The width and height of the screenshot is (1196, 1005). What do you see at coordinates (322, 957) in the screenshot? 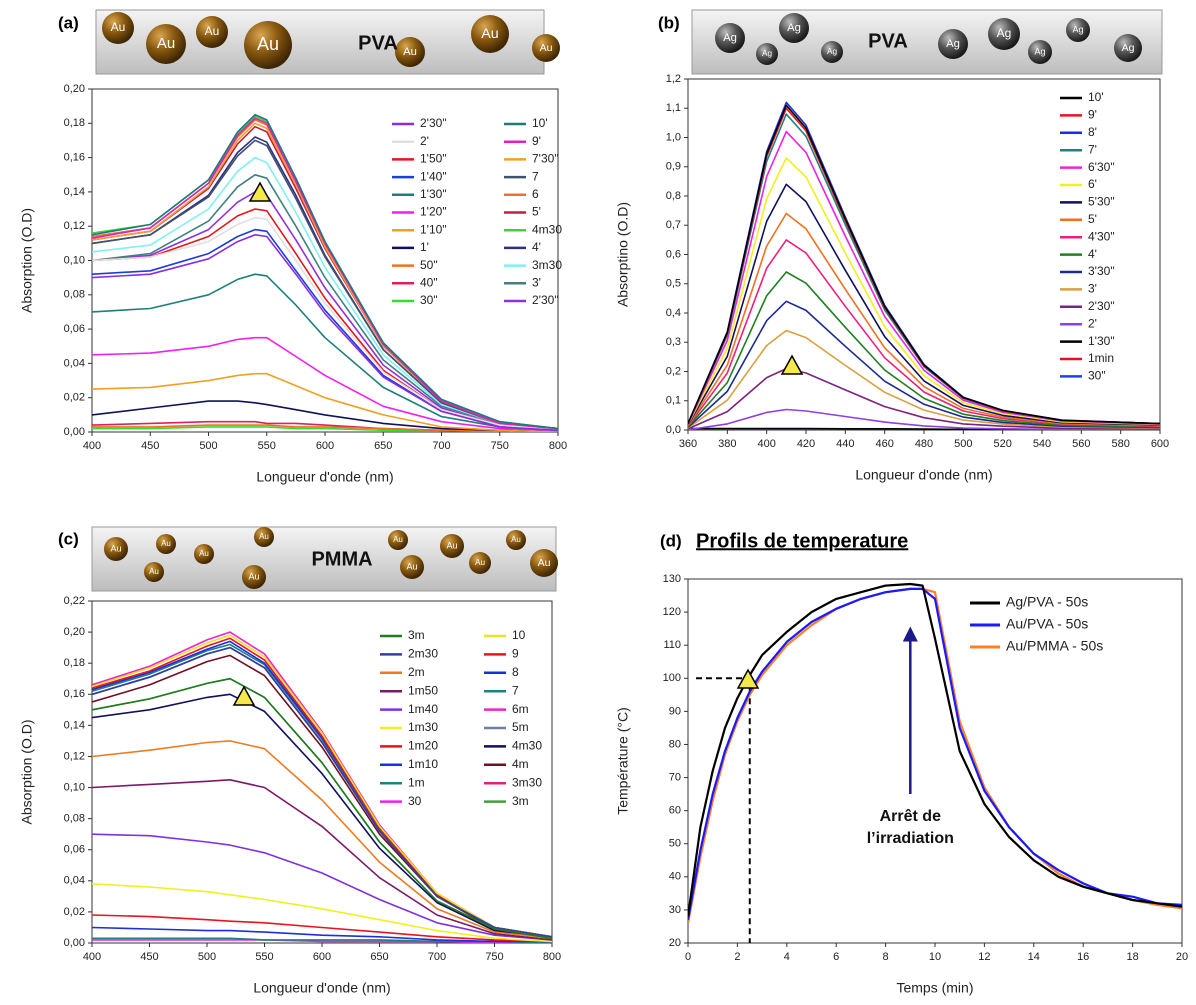
I see `x-tick-label: 600` at bounding box center [322, 957].